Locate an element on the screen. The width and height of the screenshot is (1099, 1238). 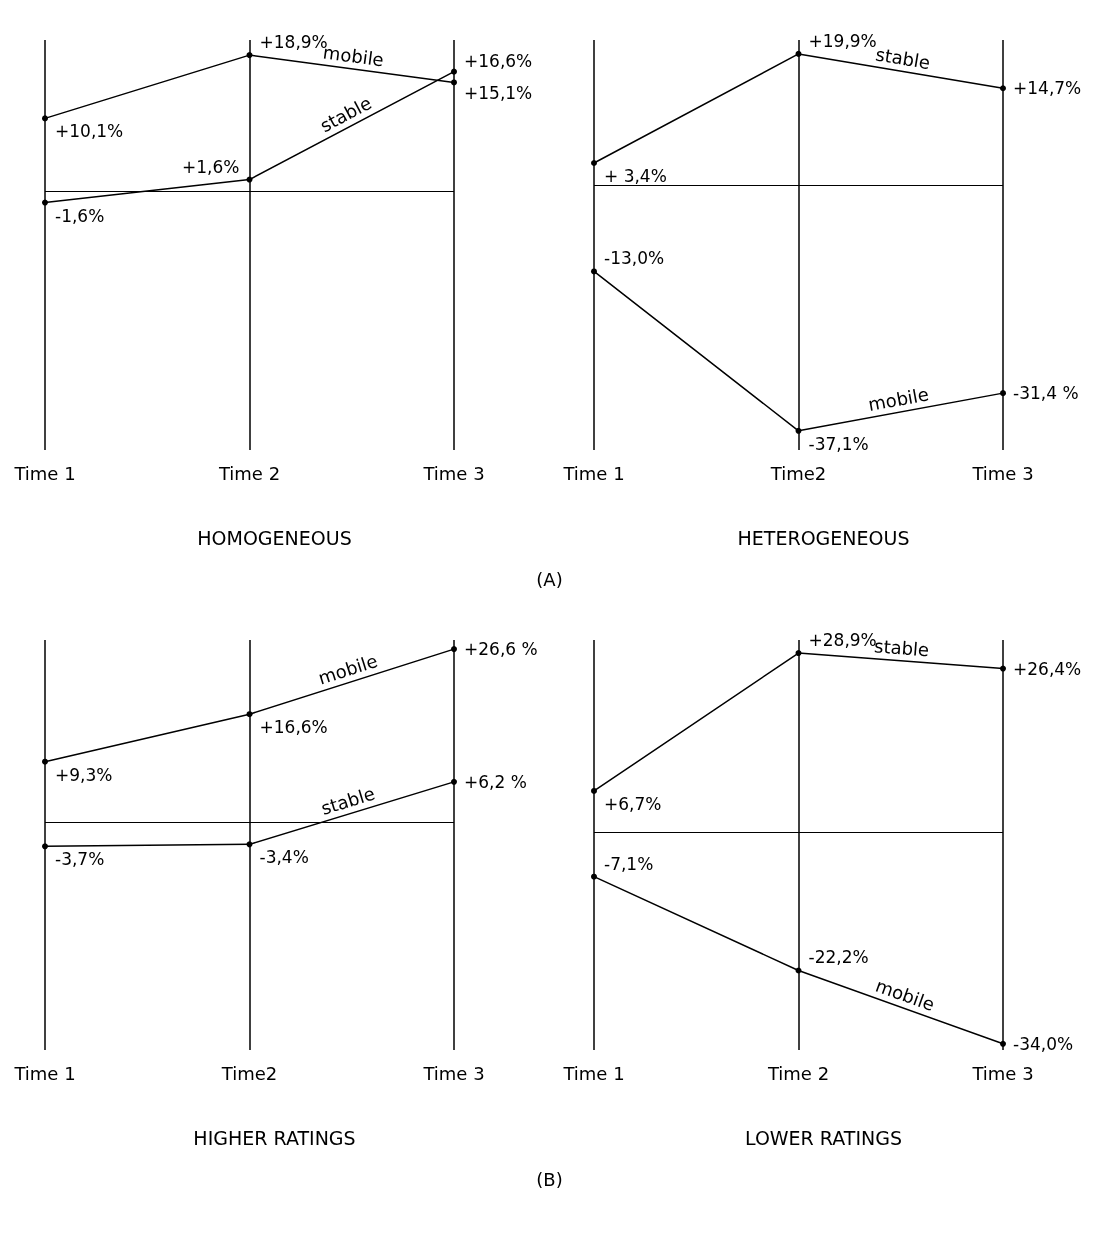
data-label: + 3,4% is located at coordinates (635, 176).